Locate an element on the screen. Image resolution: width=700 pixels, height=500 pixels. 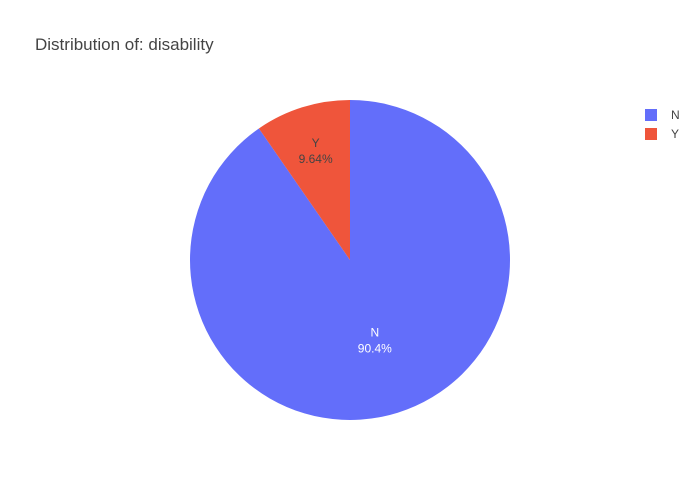
slice-percent-N: 90.4% is located at coordinates (375, 348).